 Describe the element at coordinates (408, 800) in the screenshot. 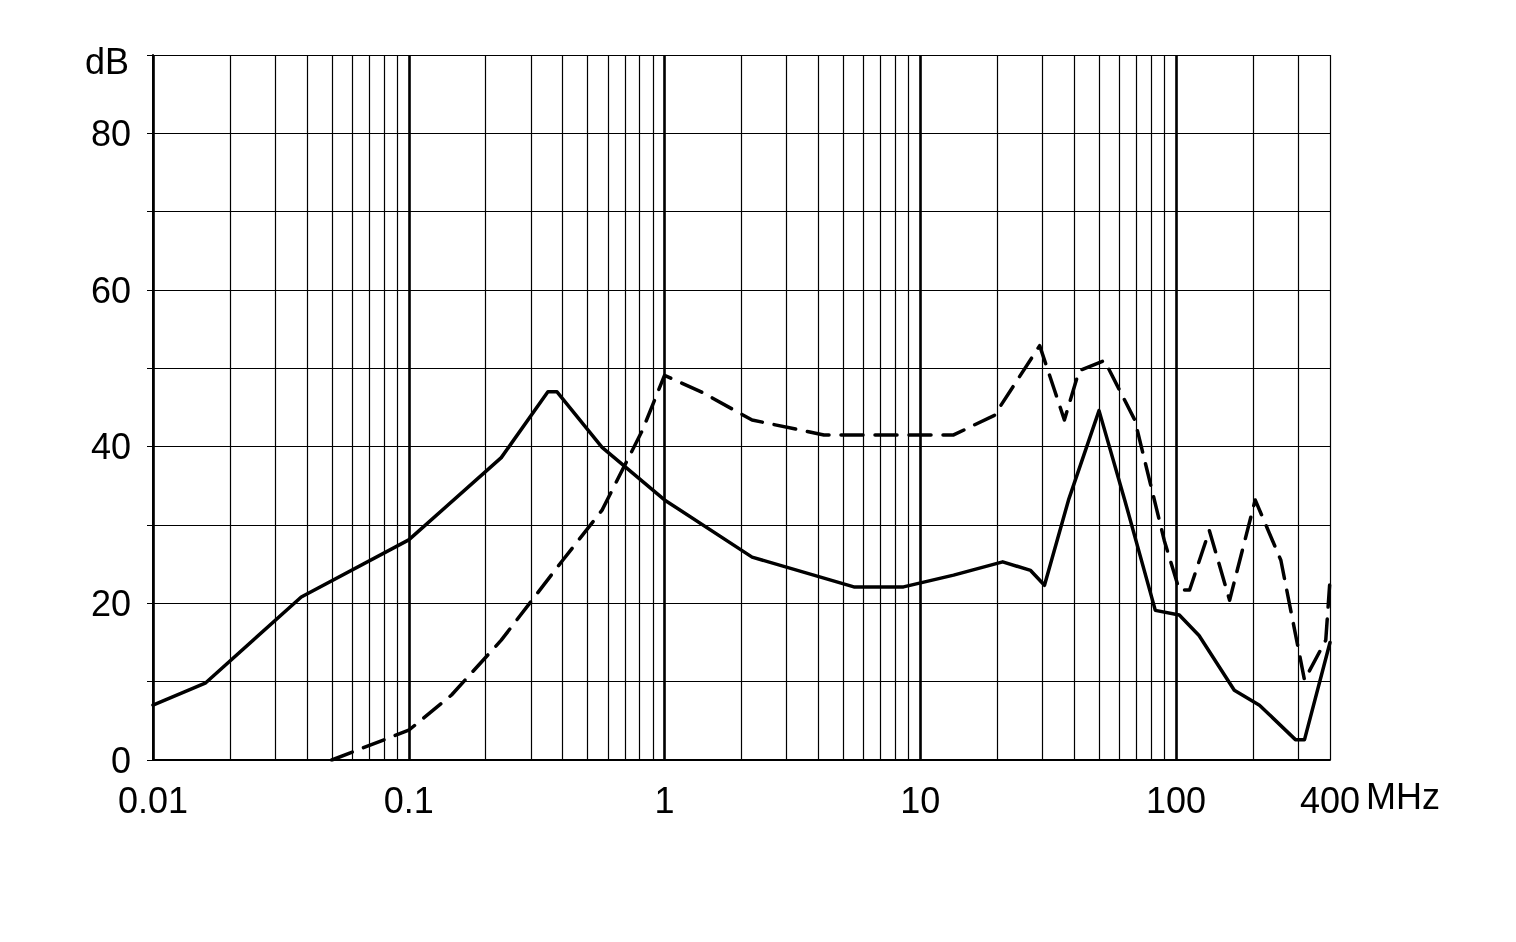

I see `x-tick-label: 0.1` at that location.